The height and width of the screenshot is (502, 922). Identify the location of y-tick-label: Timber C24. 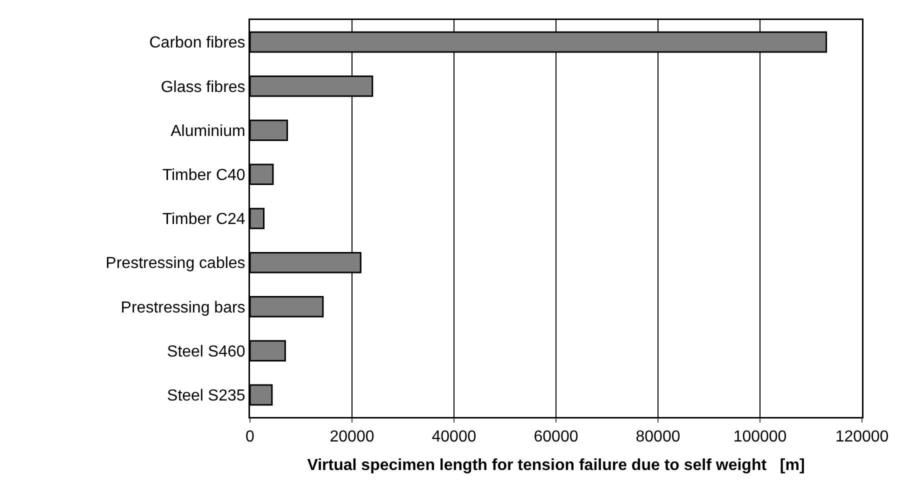
(204, 219).